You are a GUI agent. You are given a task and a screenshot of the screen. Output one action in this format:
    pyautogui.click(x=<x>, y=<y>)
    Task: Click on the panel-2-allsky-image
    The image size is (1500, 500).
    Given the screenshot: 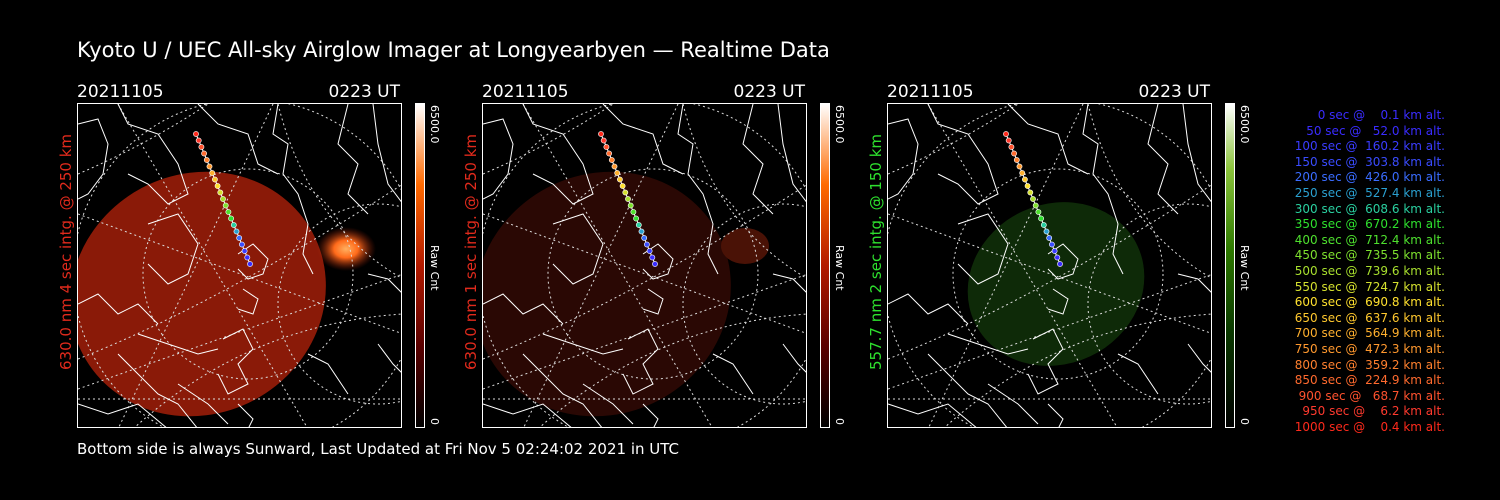 What is the action you would take?
    pyautogui.click(x=644, y=265)
    